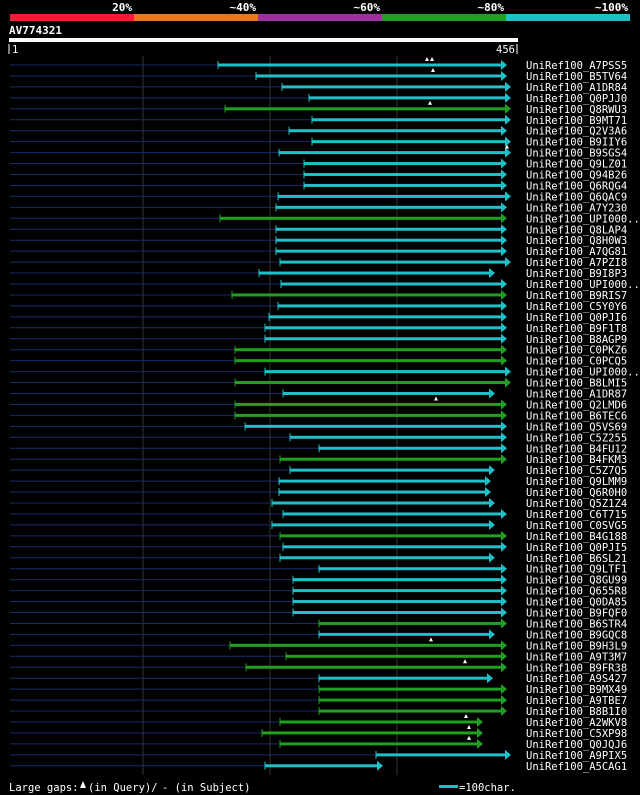 Image resolution: width=640 pixels, height=795 pixels. What do you see at coordinates (576, 395) in the screenshot?
I see `hit-label: UniRef100_A1DR87` at bounding box center [576, 395].